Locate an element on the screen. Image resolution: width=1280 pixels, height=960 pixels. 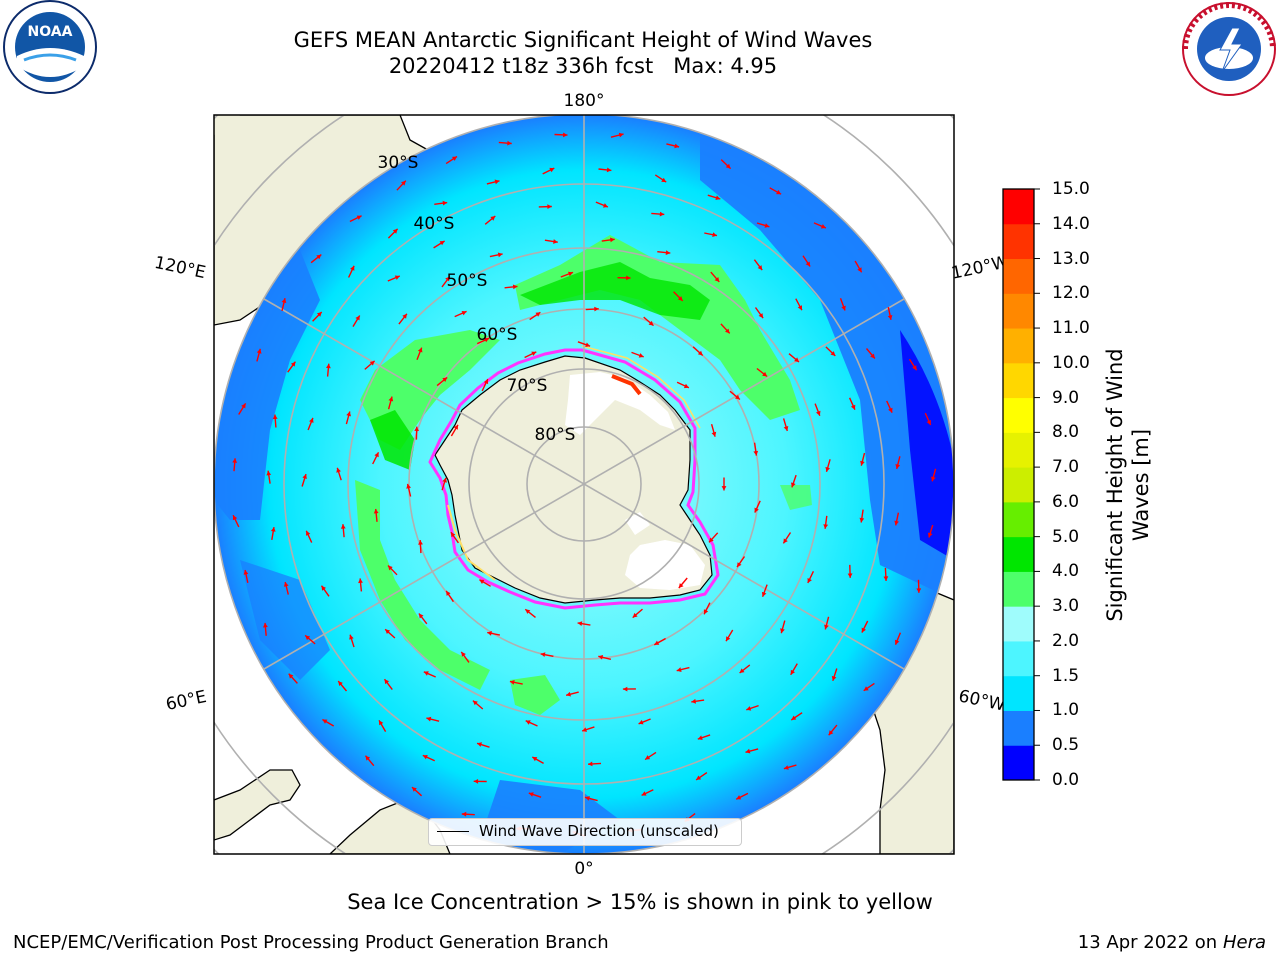
lat-label-80s: 80°S is located at coordinates (555, 435).